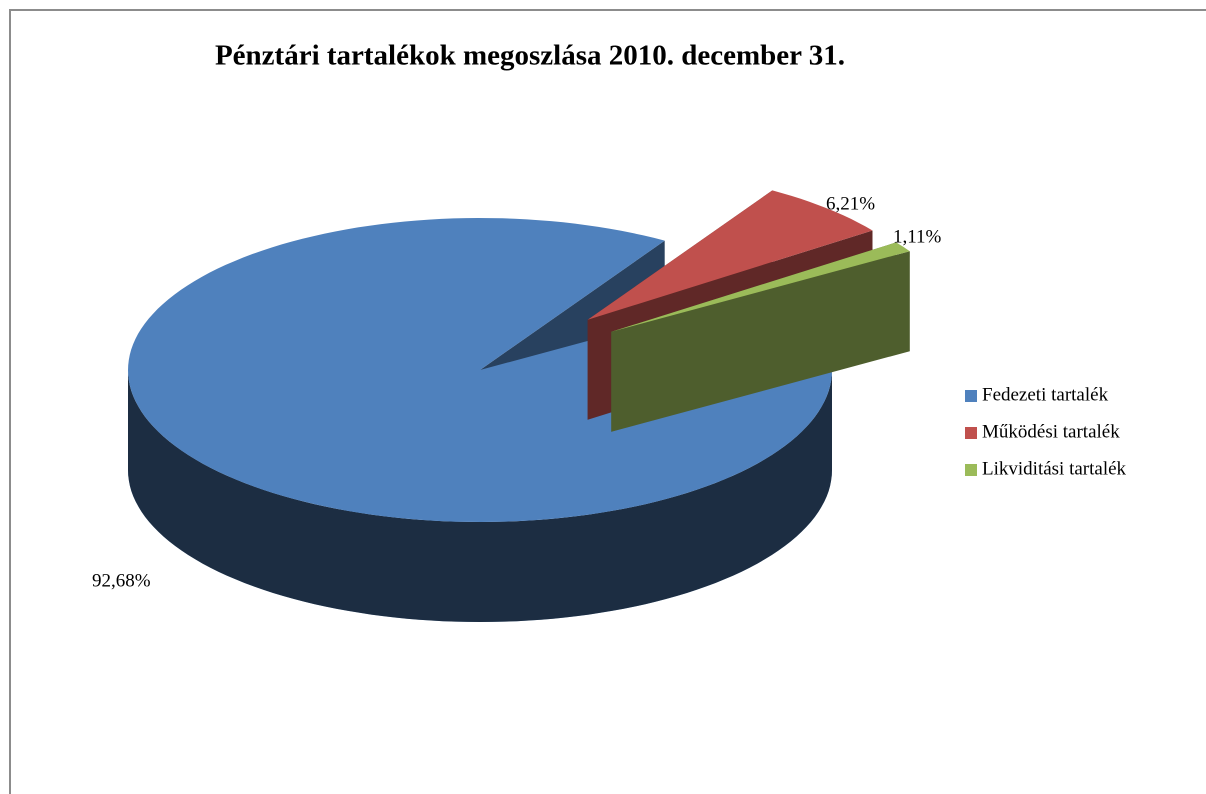 The image size is (1206, 794). Describe the element at coordinates (1054, 468) in the screenshot. I see `legend-label: Likviditási tartalék` at that location.